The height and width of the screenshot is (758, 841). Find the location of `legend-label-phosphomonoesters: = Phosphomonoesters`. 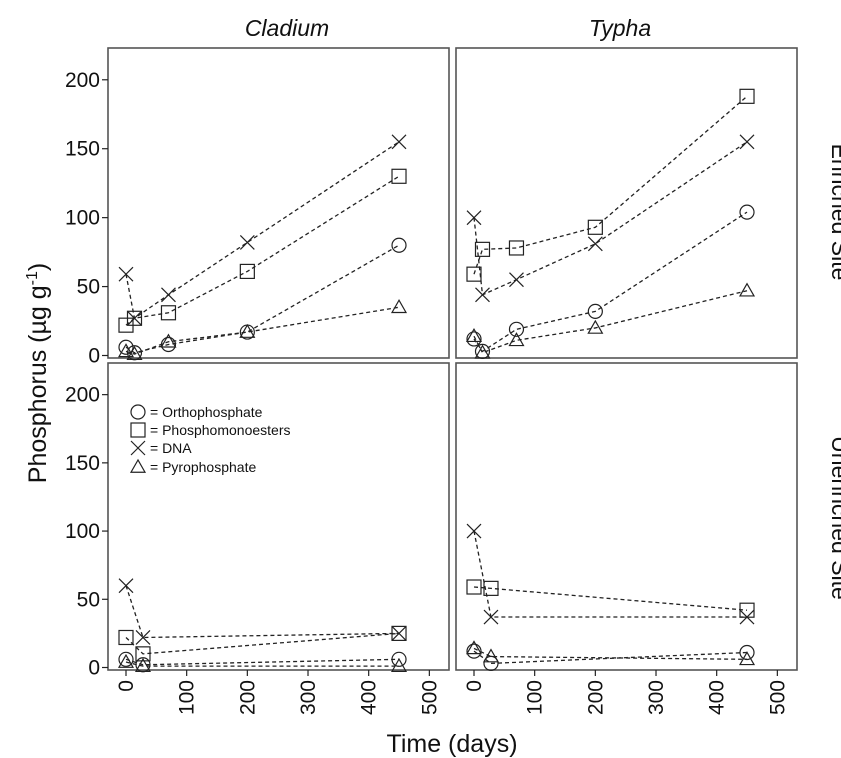

legend-label-phosphomonoesters: = Phosphomonoesters is located at coordinates (220, 430).